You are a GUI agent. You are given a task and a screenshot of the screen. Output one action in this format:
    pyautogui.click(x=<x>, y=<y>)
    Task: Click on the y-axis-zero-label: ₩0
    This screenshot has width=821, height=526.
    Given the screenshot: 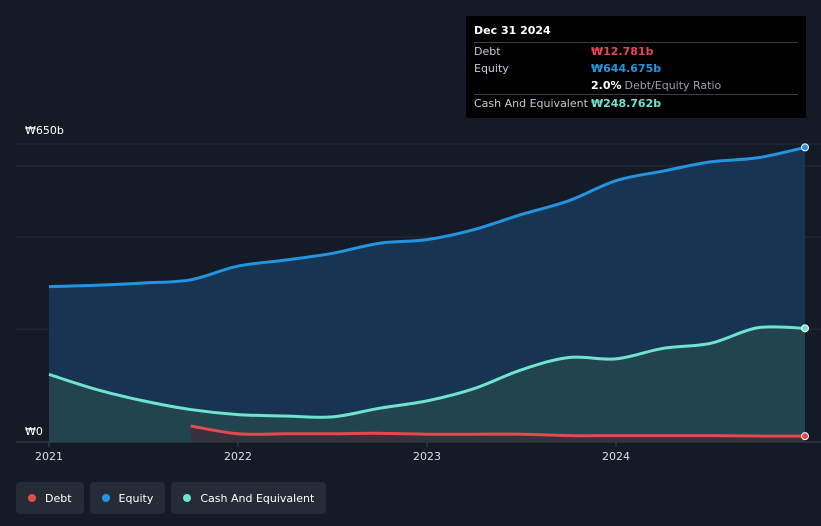 What is the action you would take?
    pyautogui.click(x=34, y=431)
    